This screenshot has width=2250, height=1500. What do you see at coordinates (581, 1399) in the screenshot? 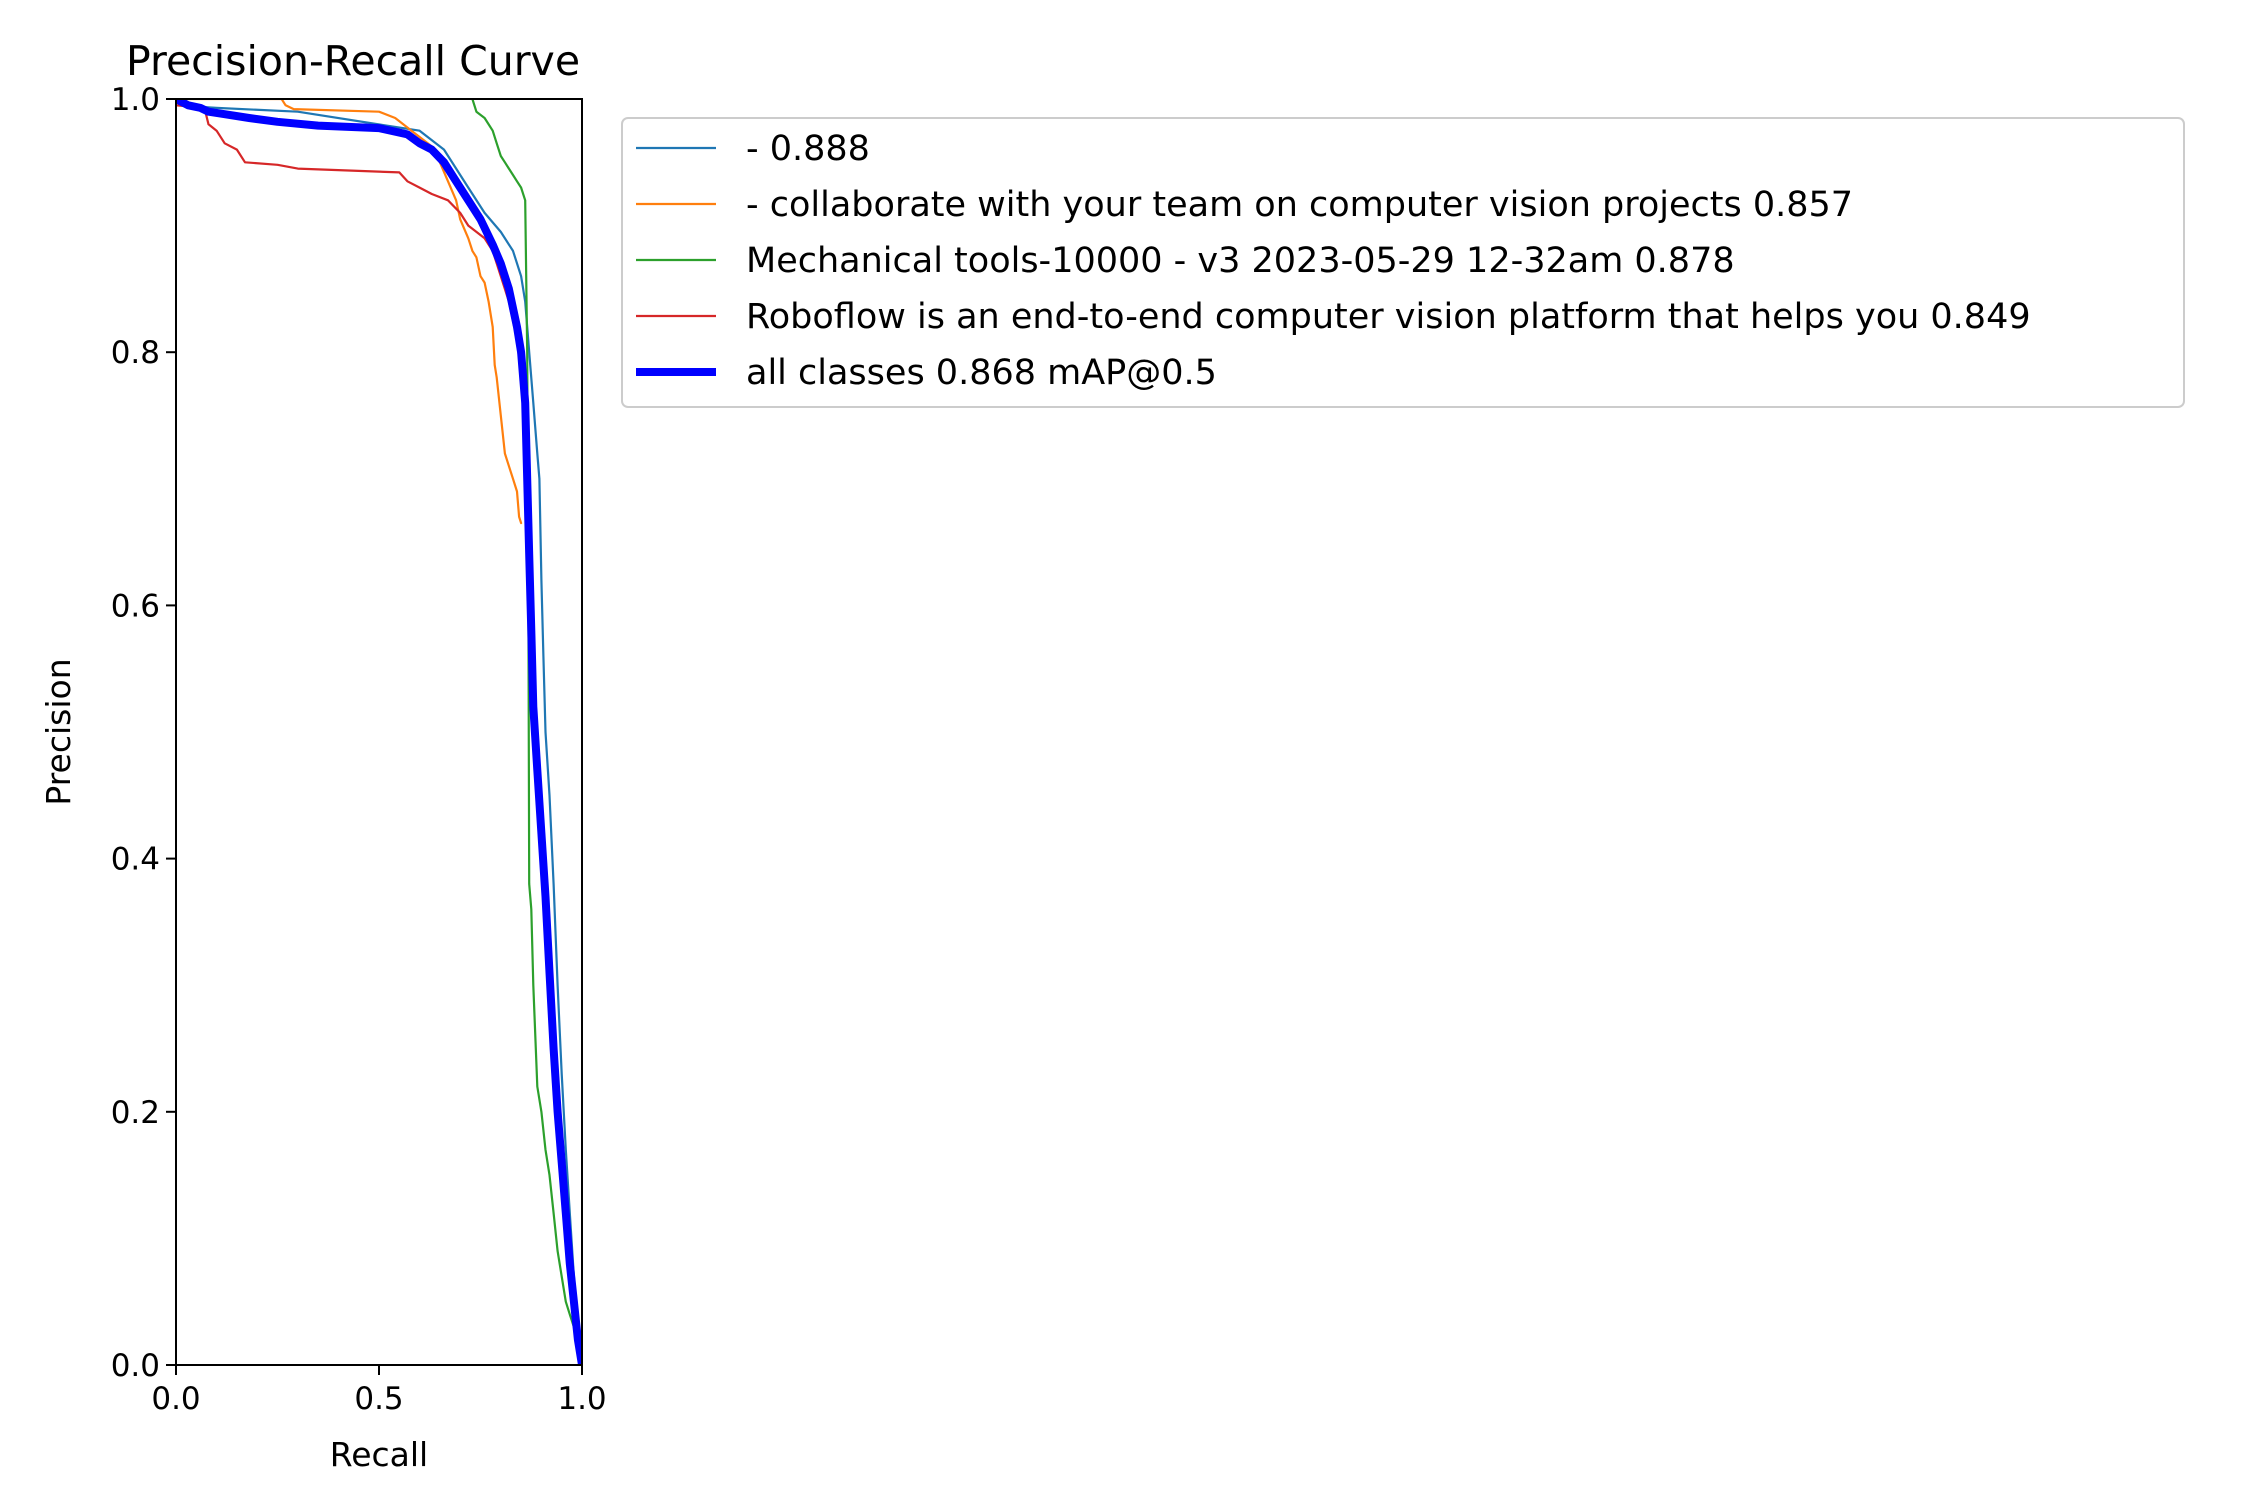
I see `x-tick-label: 1.0` at bounding box center [581, 1399].